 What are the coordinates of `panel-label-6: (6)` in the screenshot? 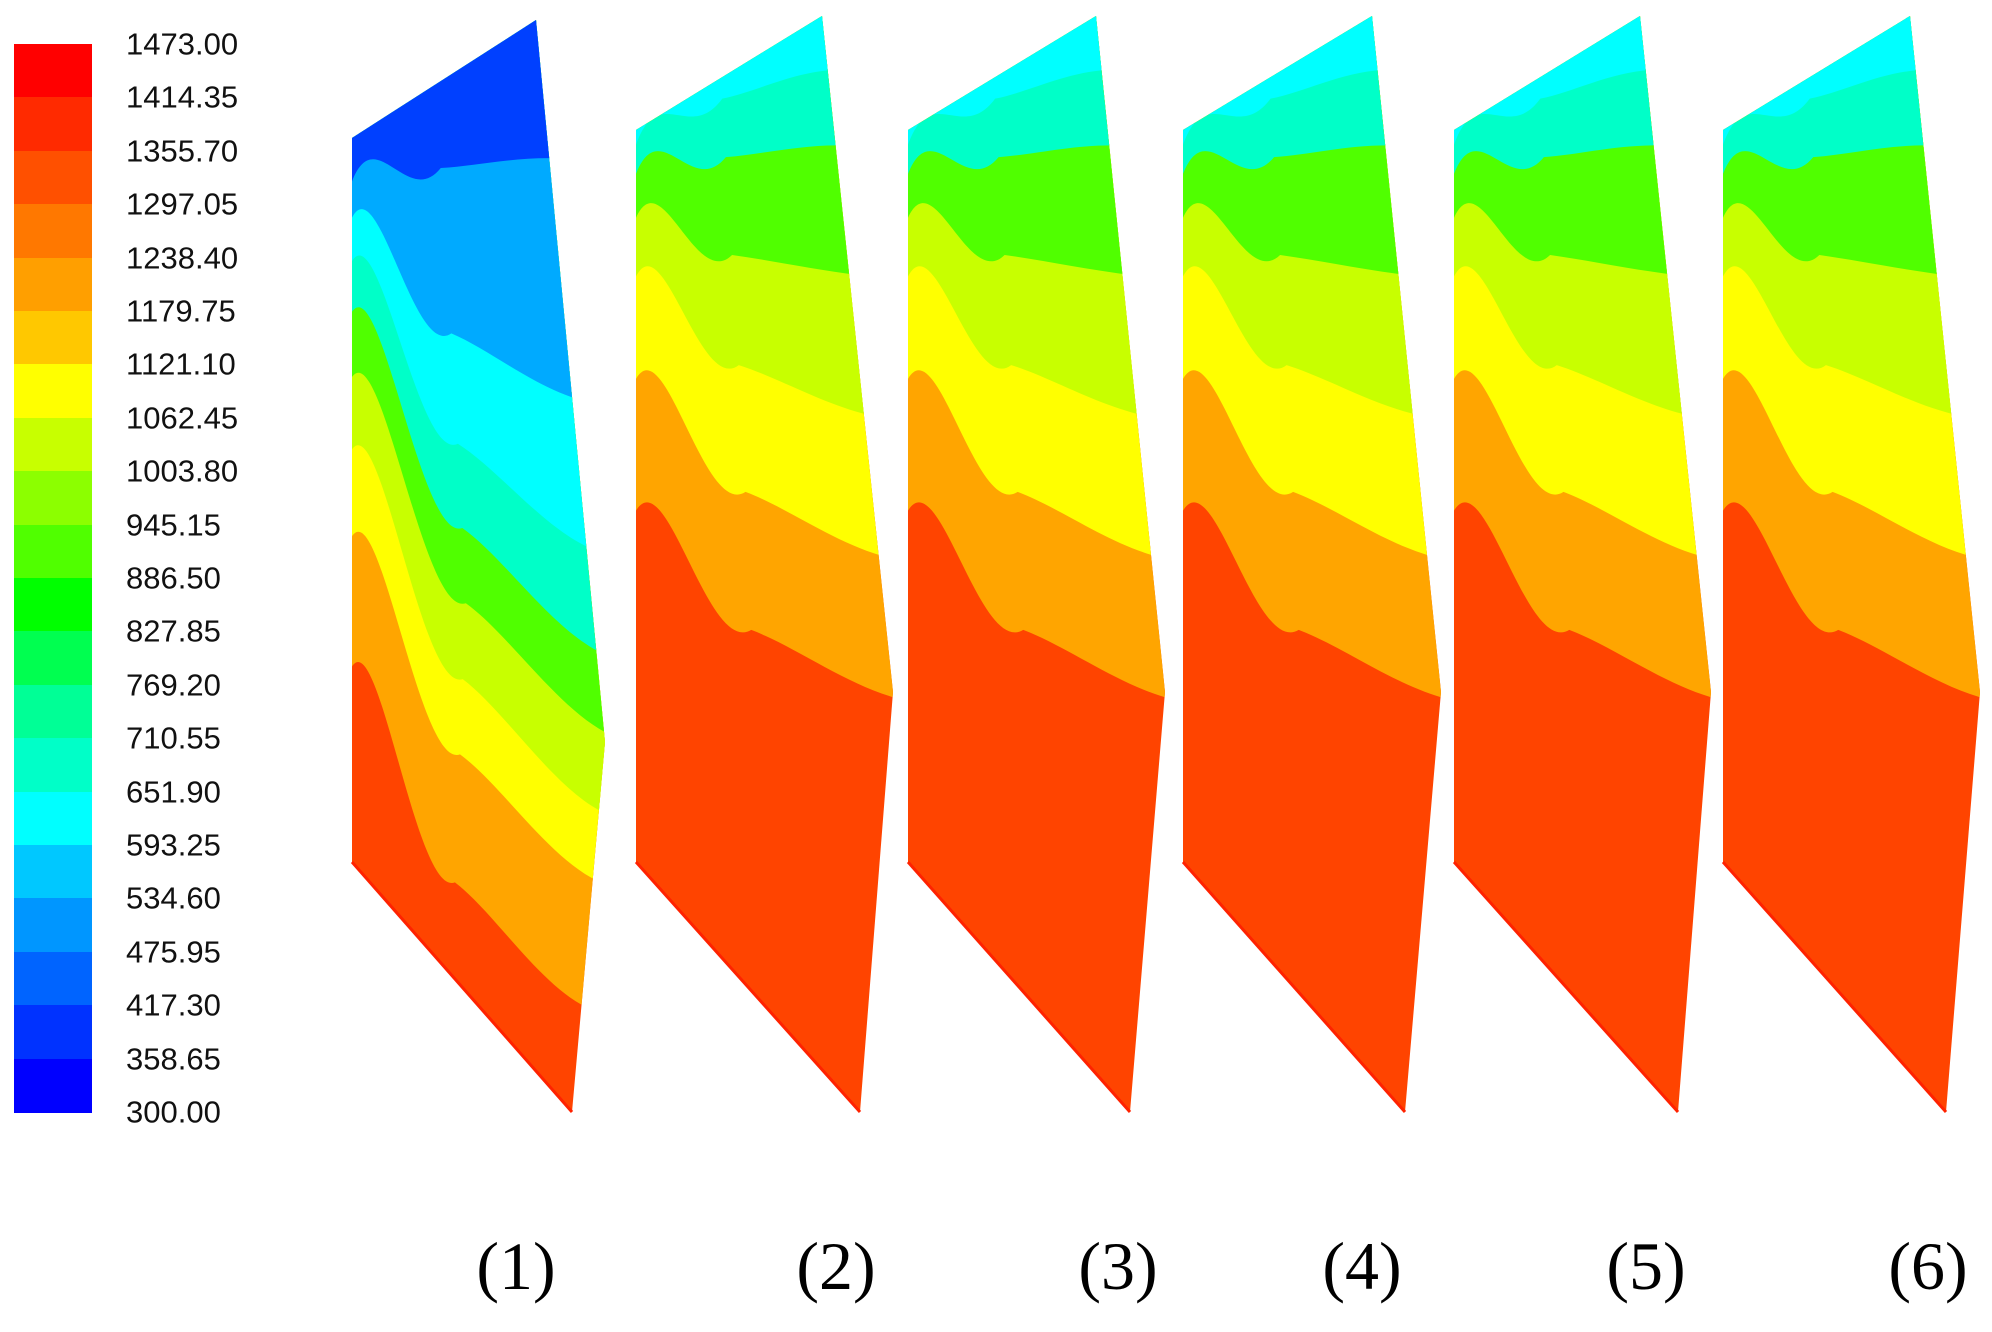 It's located at (1928, 1266).